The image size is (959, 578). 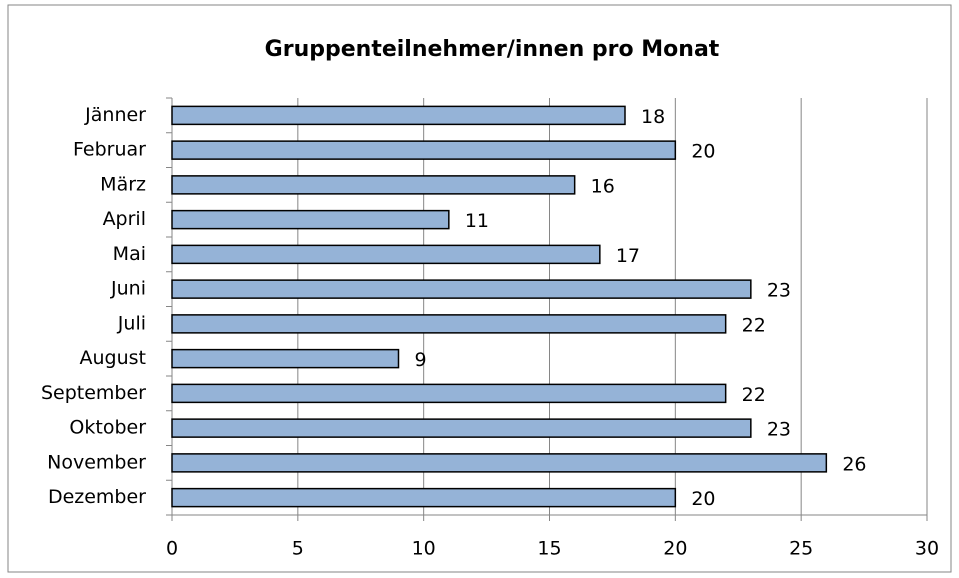 I want to click on y-tick-label: Jänner, so click(x=115, y=115).